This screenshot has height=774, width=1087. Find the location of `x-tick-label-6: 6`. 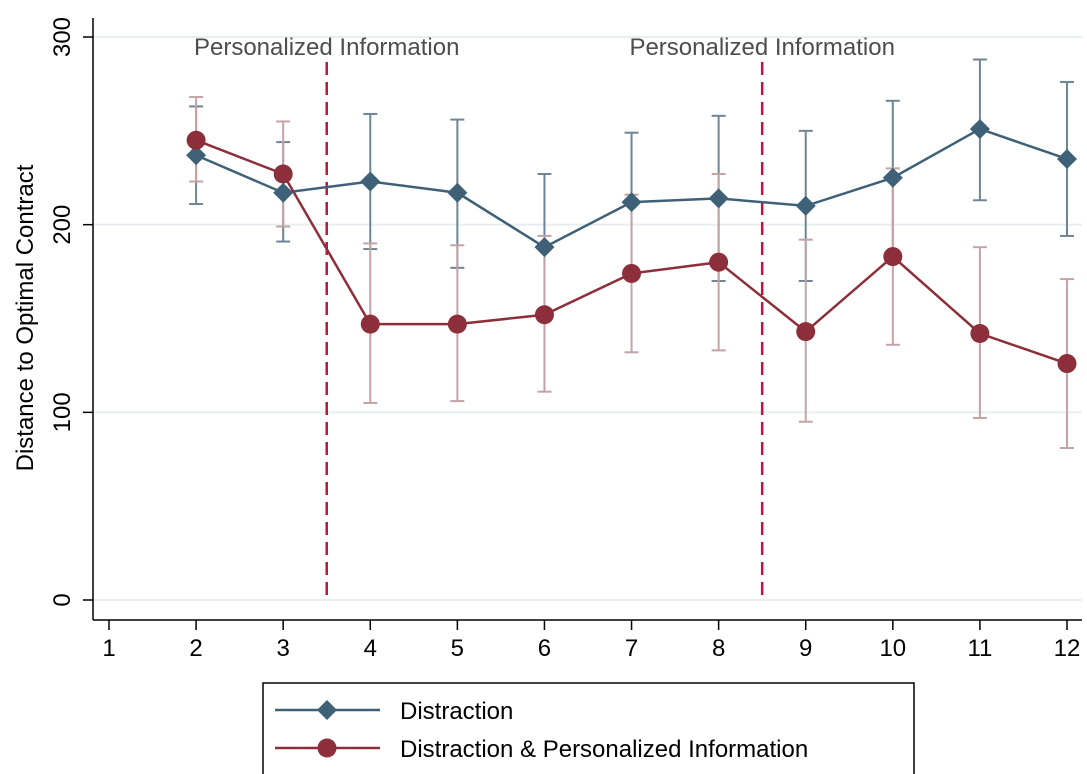

x-tick-label-6: 6 is located at coordinates (544, 648).